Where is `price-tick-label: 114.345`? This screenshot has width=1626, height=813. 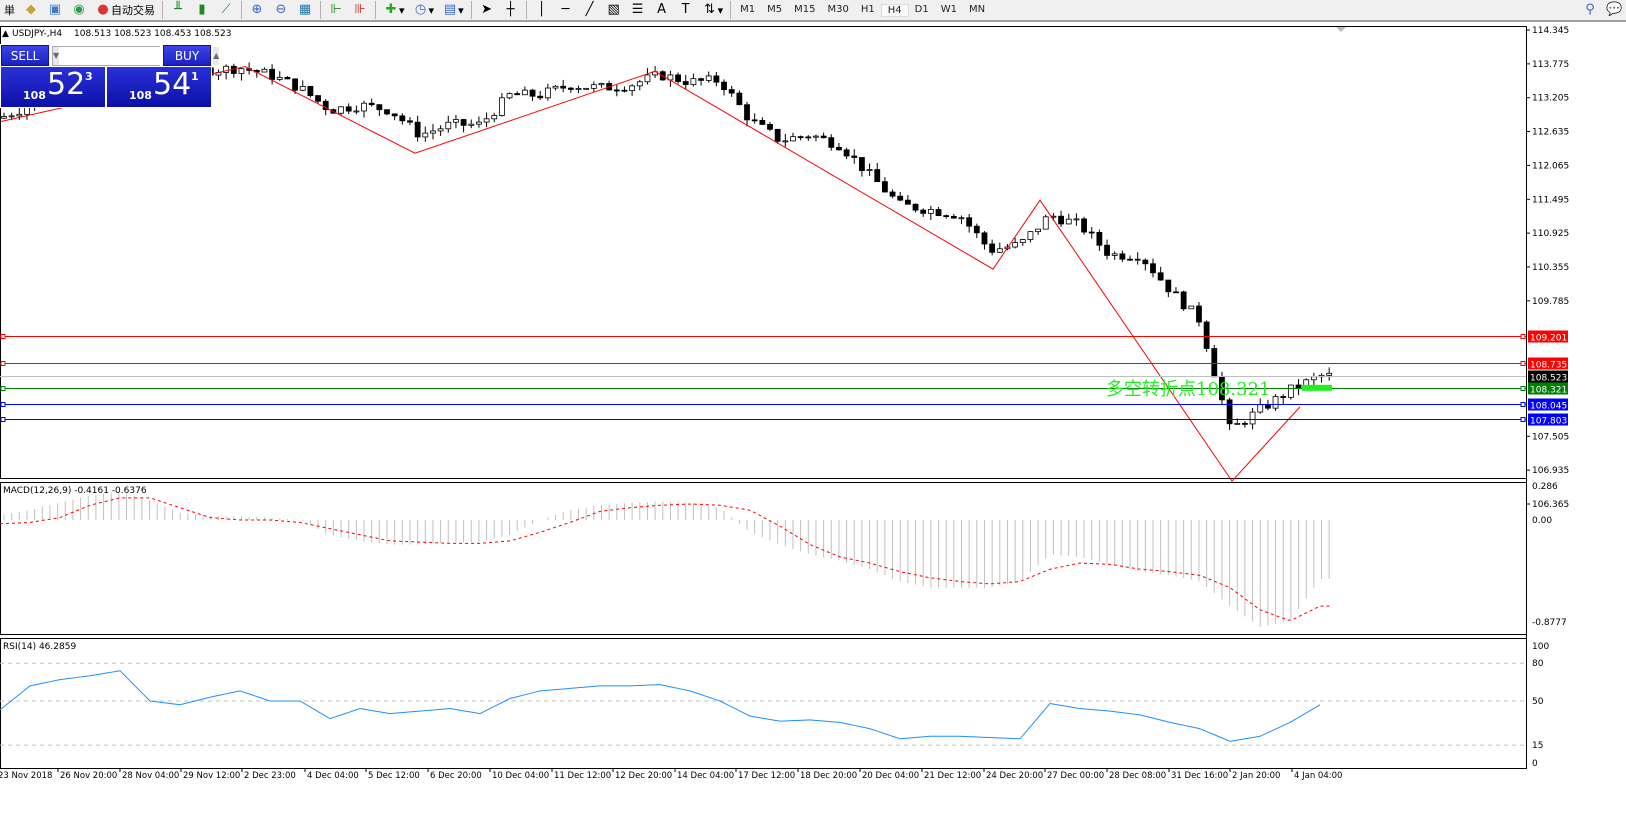 price-tick-label: 114.345 is located at coordinates (1550, 31).